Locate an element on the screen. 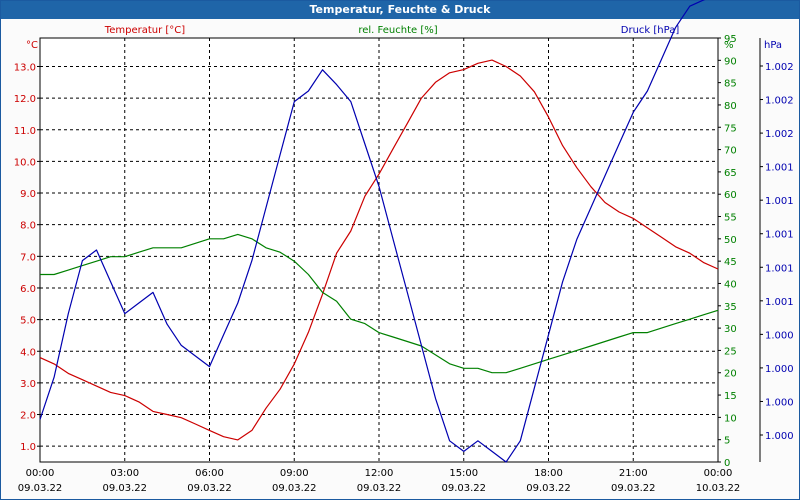 Image resolution: width=800 pixels, height=500 pixels. y-tick-temperature: 12.0 is located at coordinates (25, 99).